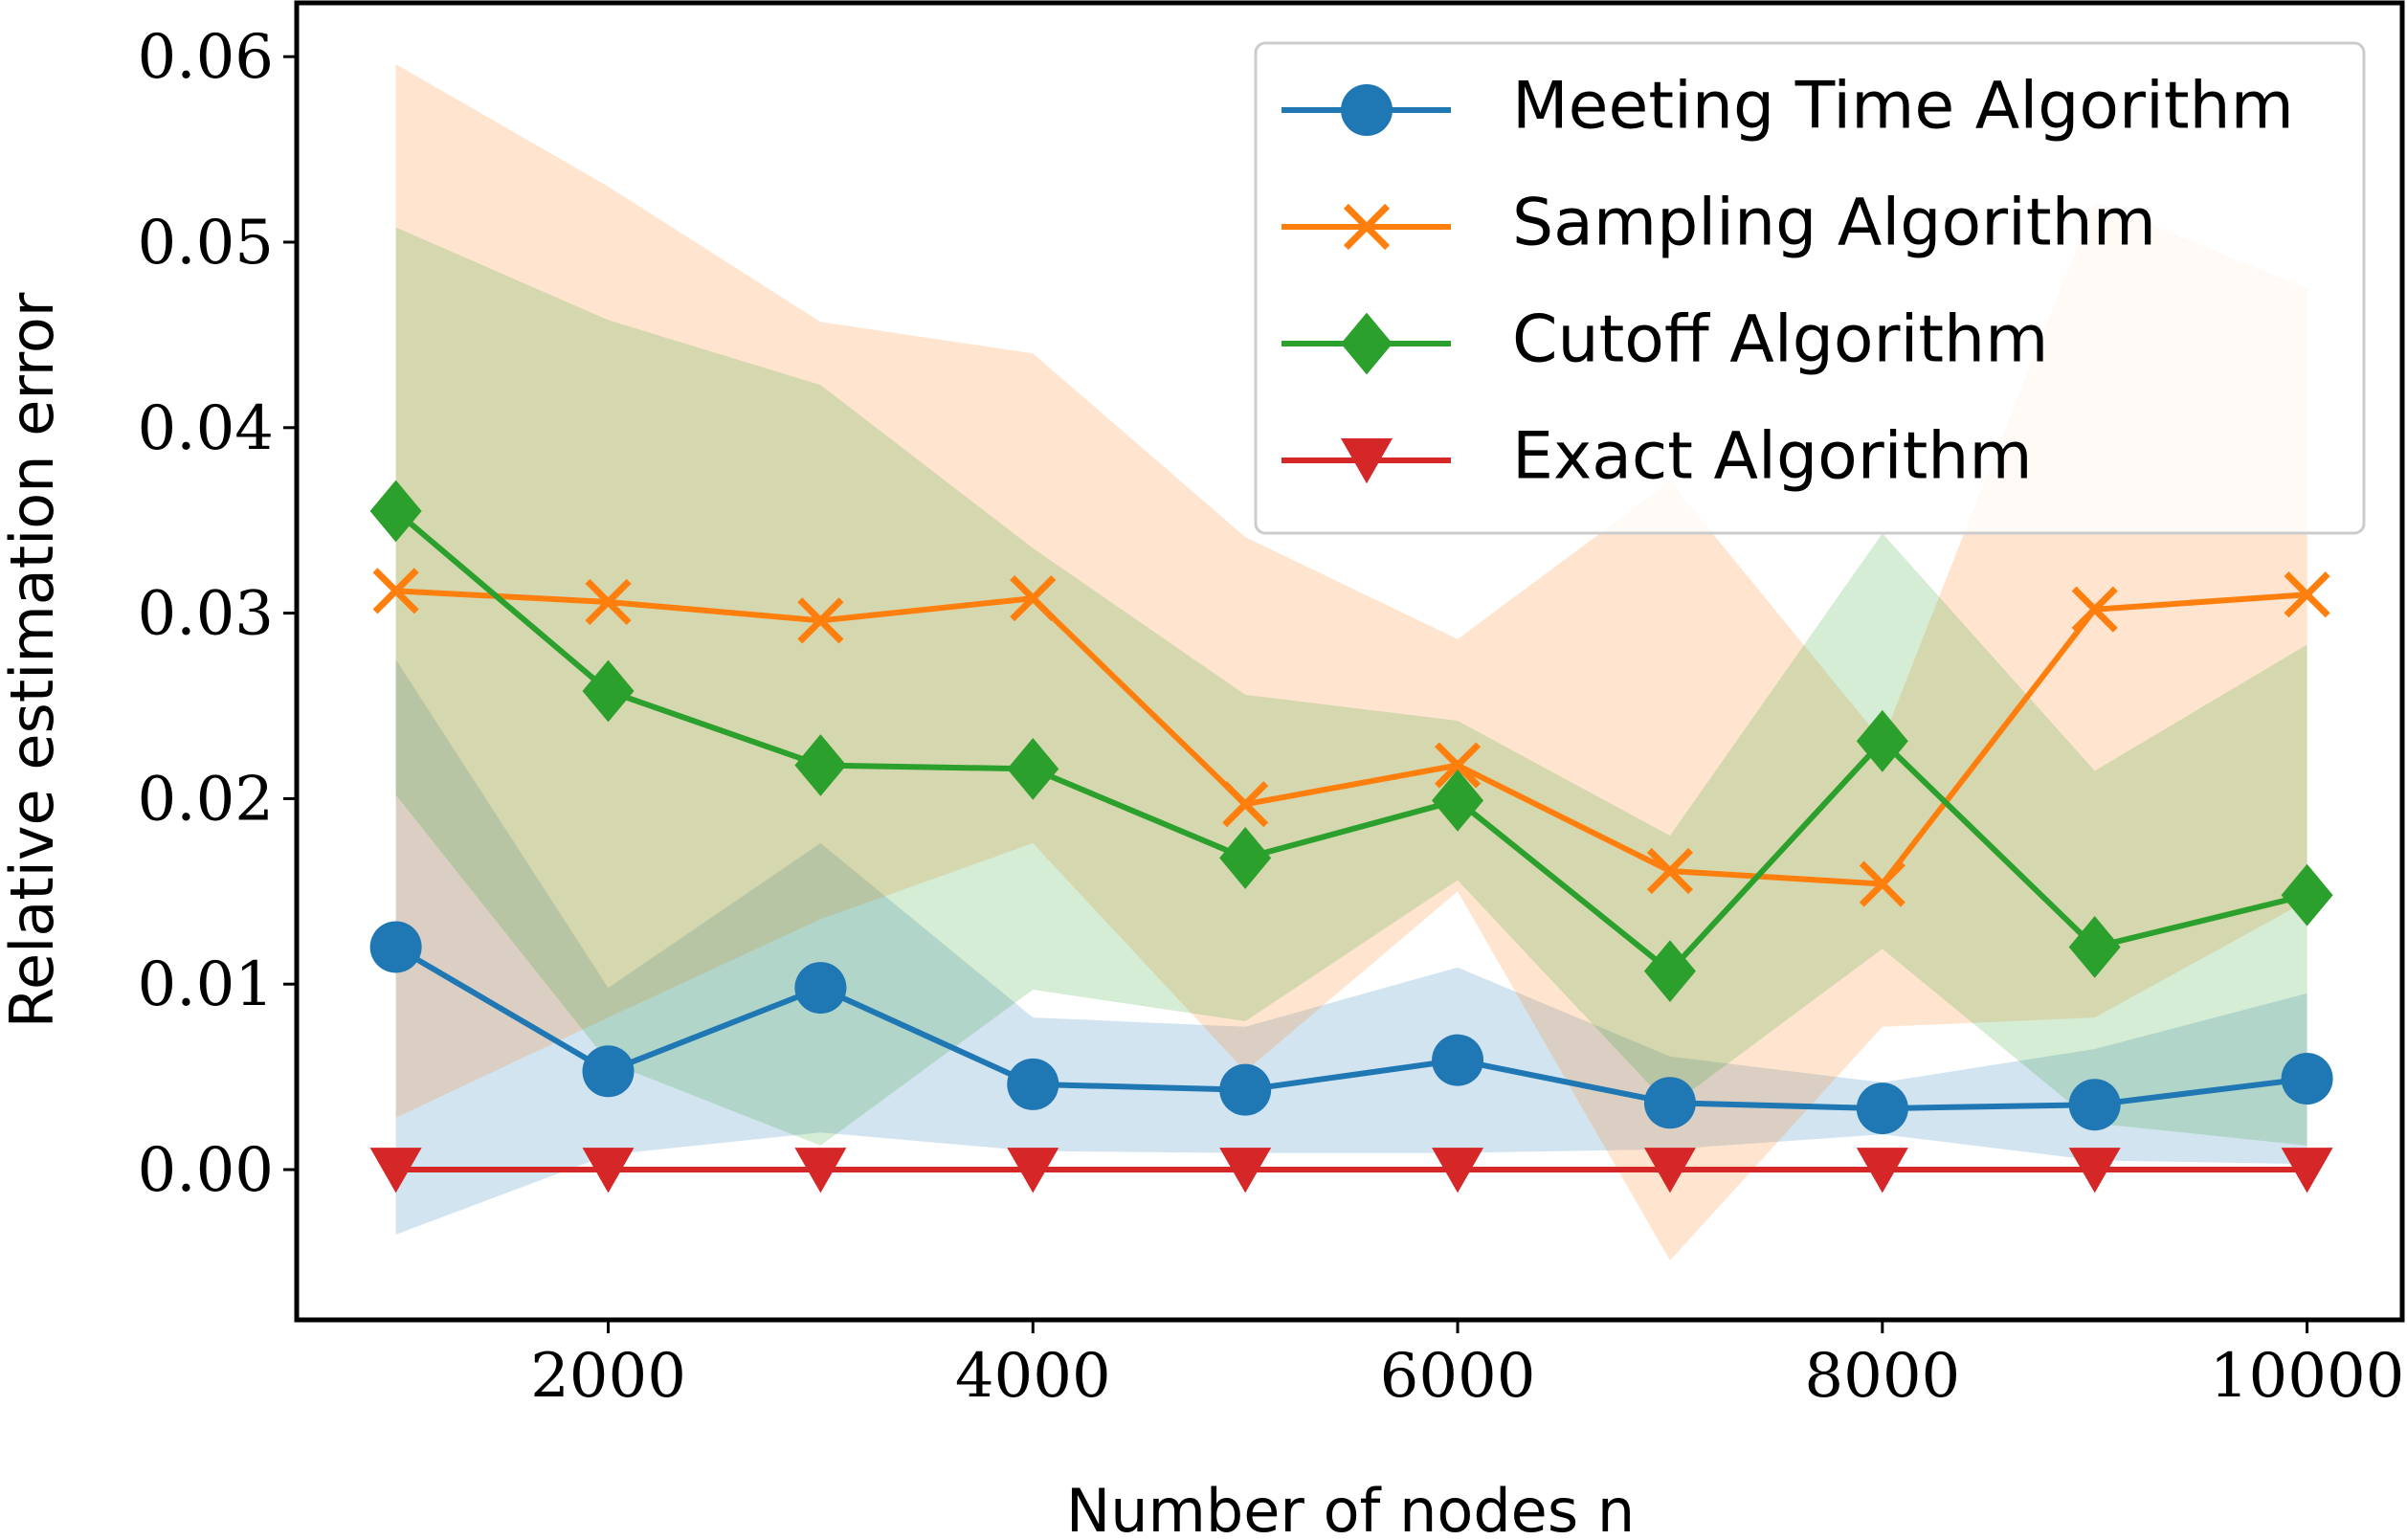  I want to click on legend-box, so click(1810, 288).